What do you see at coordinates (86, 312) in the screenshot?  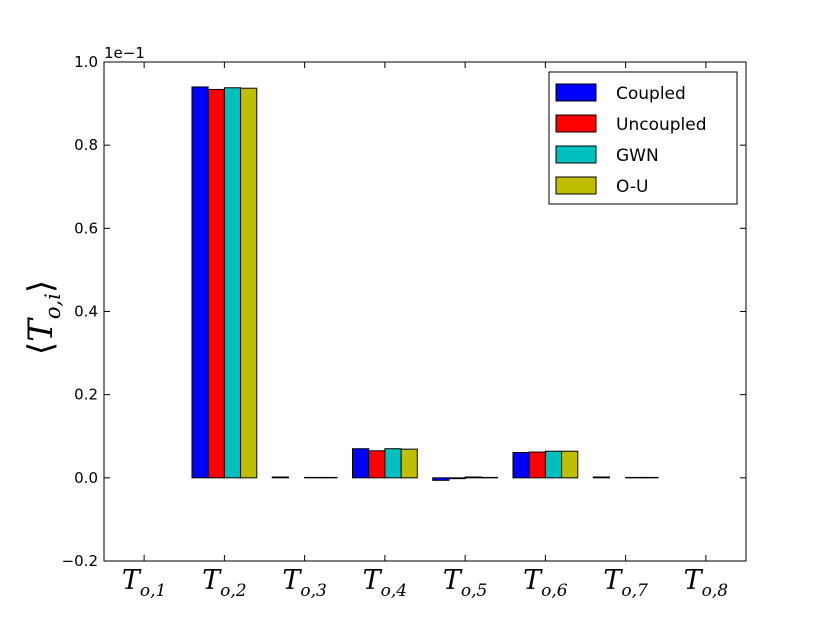 I see `ytick-label: 0.4` at bounding box center [86, 312].